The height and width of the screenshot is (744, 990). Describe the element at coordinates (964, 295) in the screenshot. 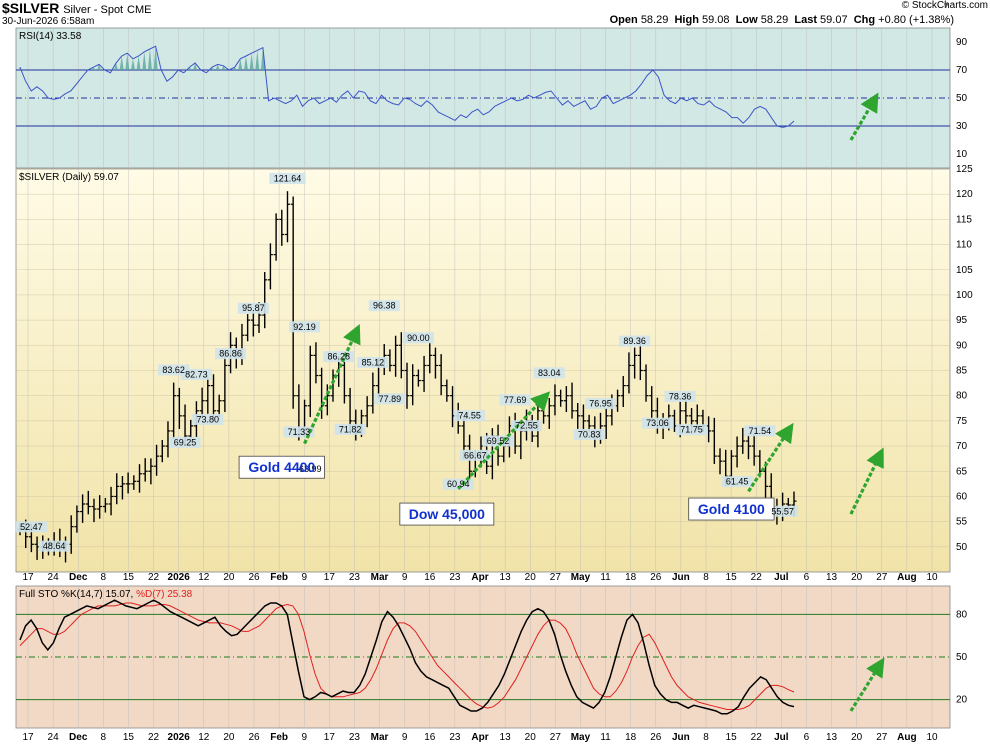

I see `price-y-tick: 100` at that location.